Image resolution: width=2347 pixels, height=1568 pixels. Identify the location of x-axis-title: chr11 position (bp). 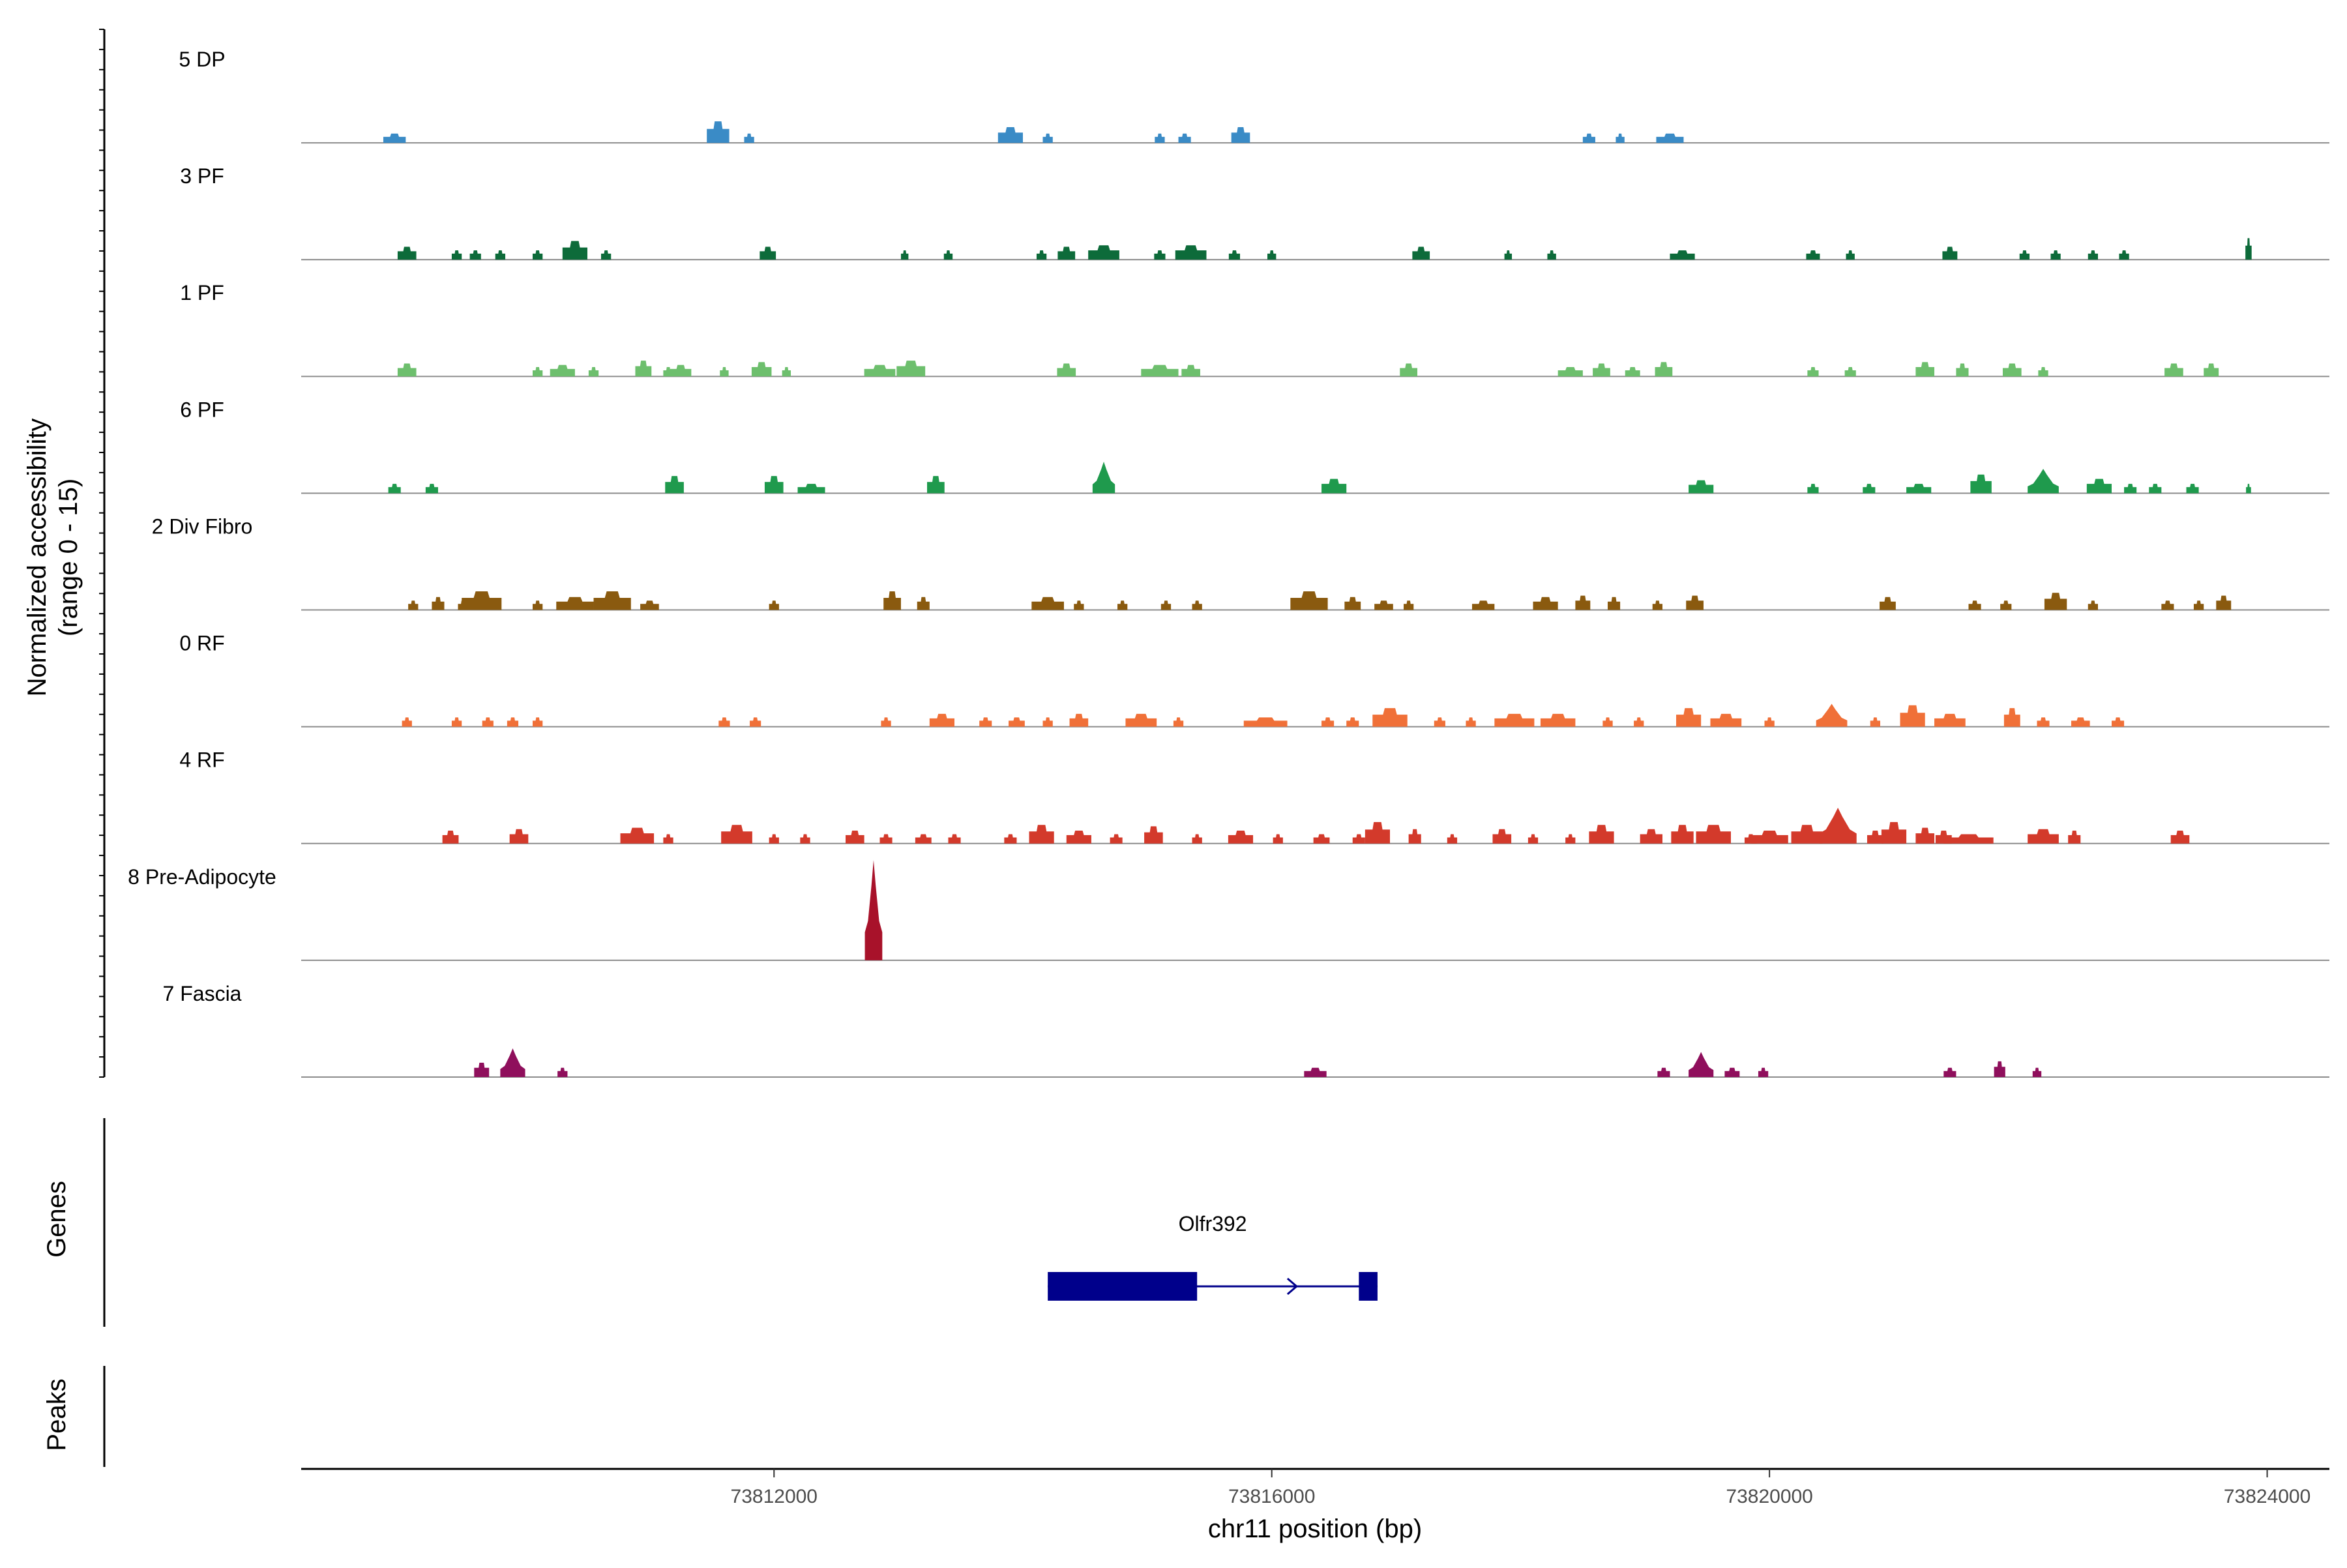
(1315, 1529).